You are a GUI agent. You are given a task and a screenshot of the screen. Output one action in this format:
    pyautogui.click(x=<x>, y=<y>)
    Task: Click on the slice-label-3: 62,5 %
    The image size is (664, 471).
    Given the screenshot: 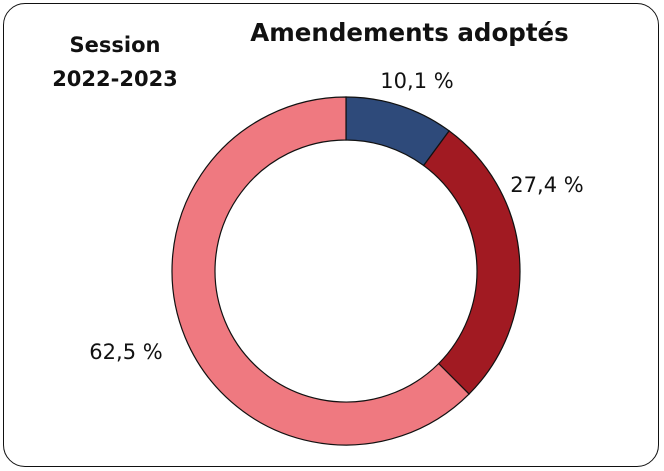 What is the action you would take?
    pyautogui.click(x=125, y=352)
    